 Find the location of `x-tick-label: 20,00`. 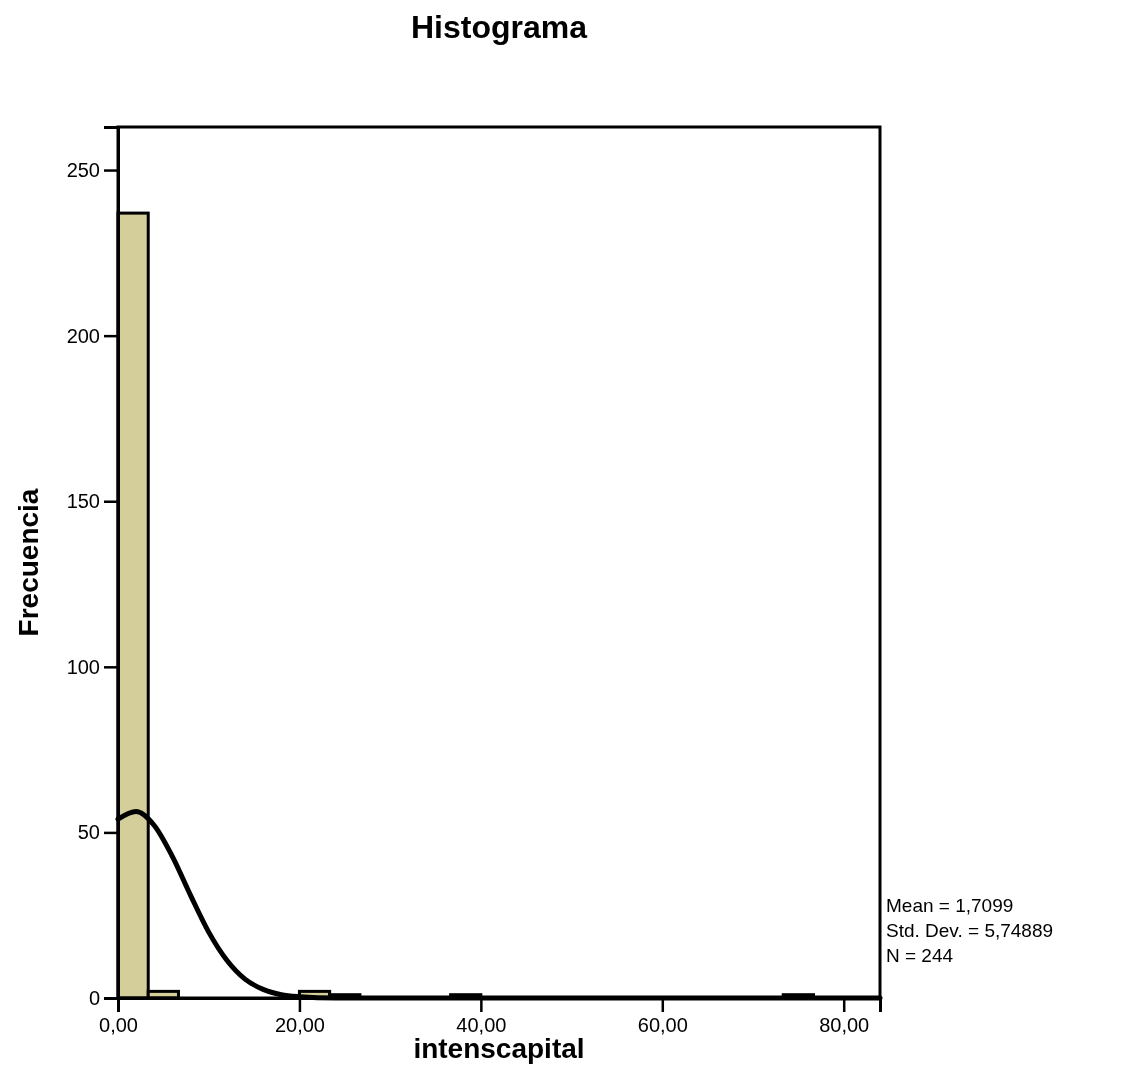

x-tick-label: 20,00 is located at coordinates (299, 1025).